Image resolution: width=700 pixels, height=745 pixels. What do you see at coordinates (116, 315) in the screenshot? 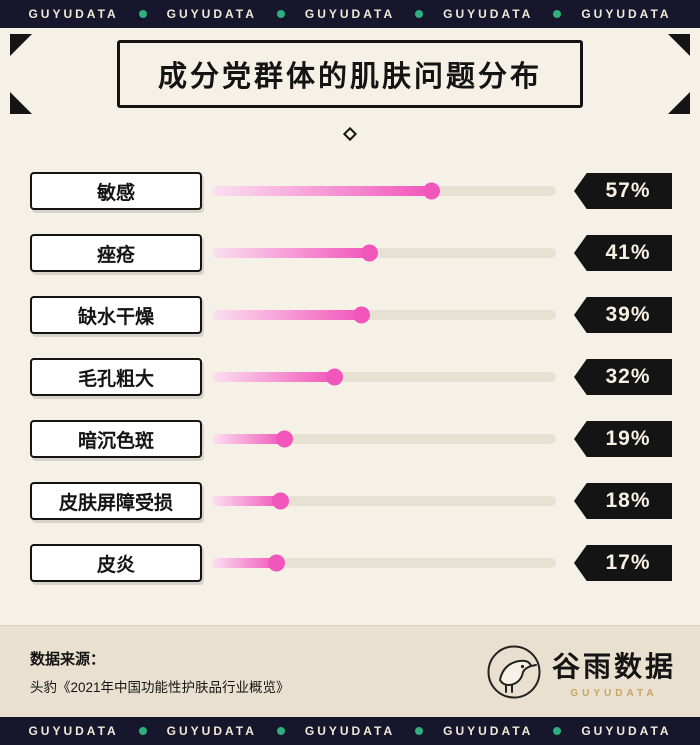
I see `category-label: 缺水干燥` at bounding box center [116, 315].